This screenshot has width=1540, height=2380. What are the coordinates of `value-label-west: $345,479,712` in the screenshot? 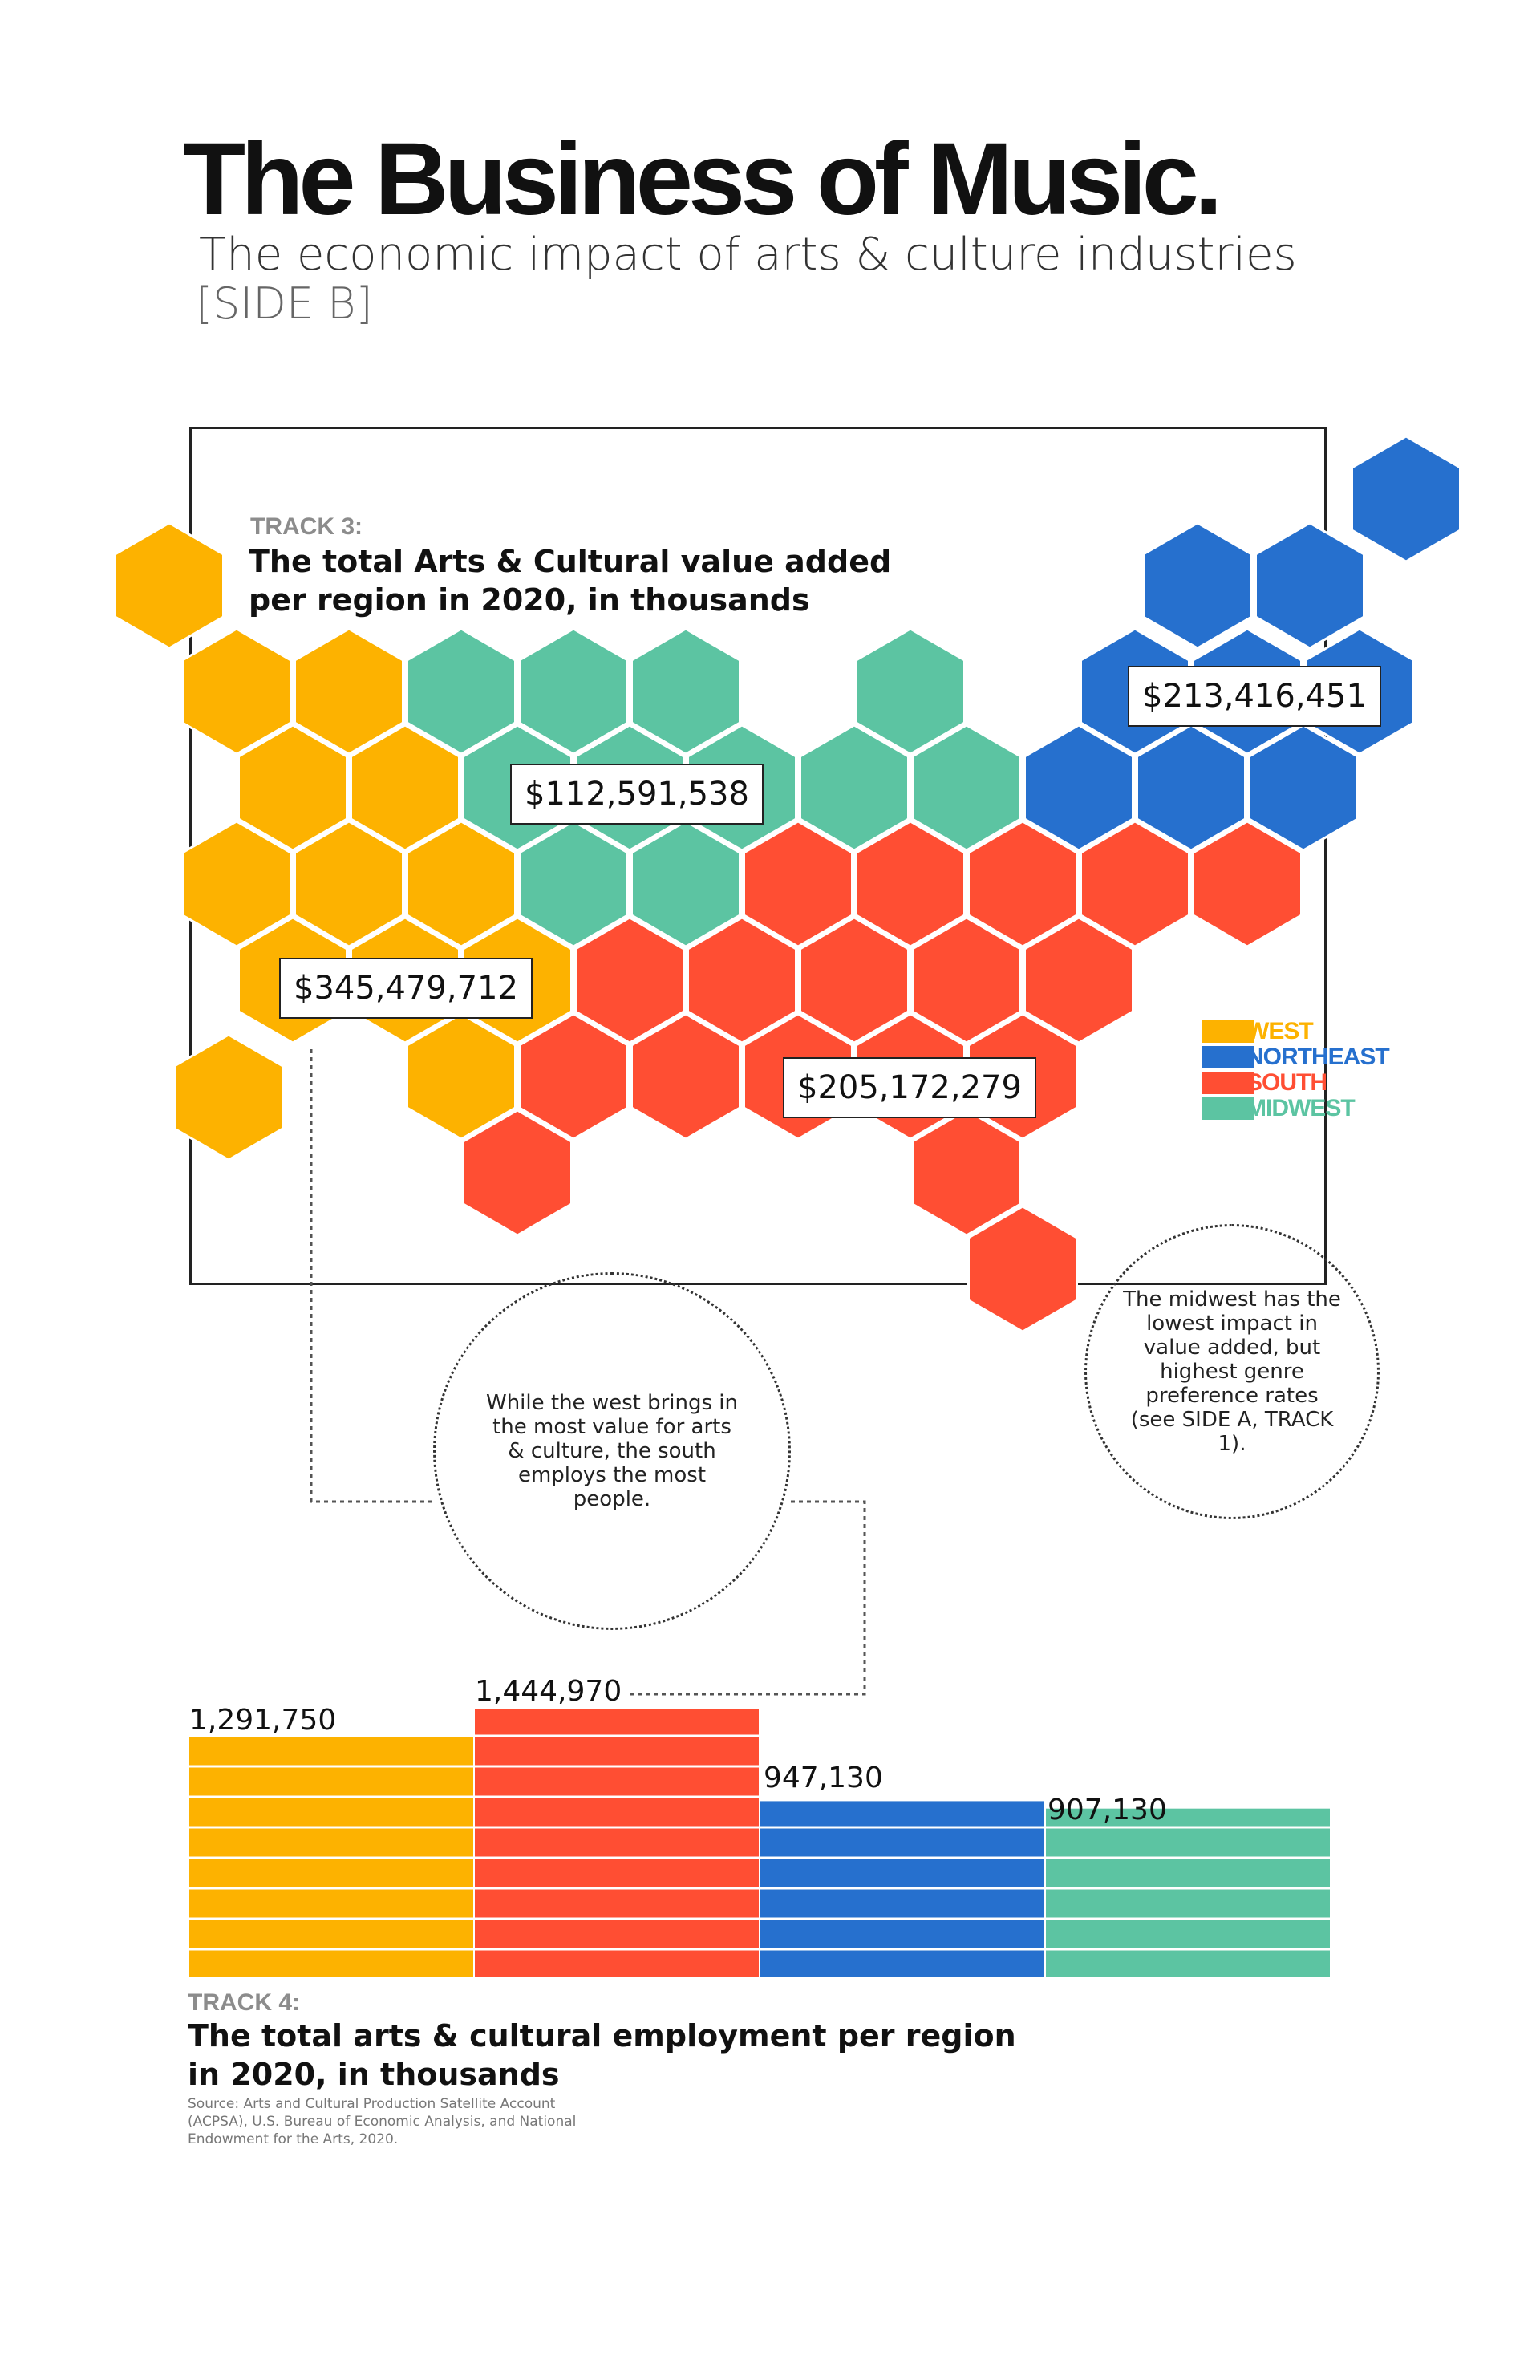 It's located at (406, 988).